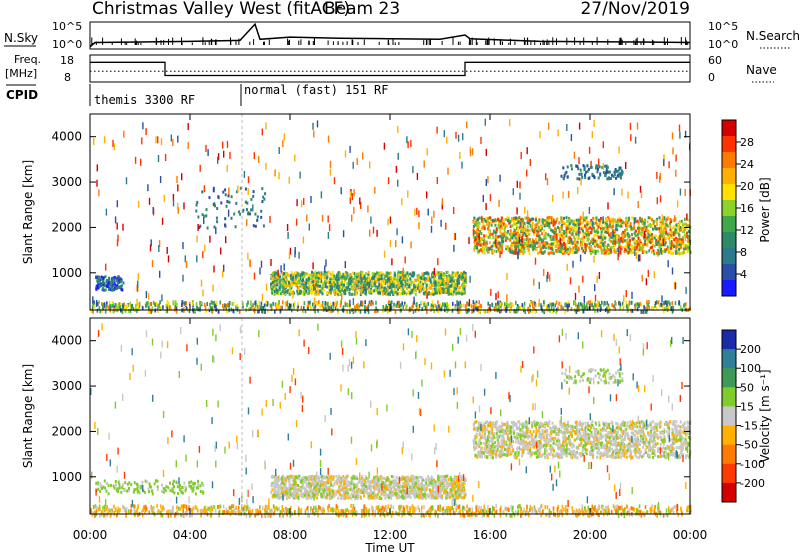 This screenshot has height=554, width=800. Describe the element at coordinates (729, 272) in the screenshot. I see `colorbar-swatch` at that location.